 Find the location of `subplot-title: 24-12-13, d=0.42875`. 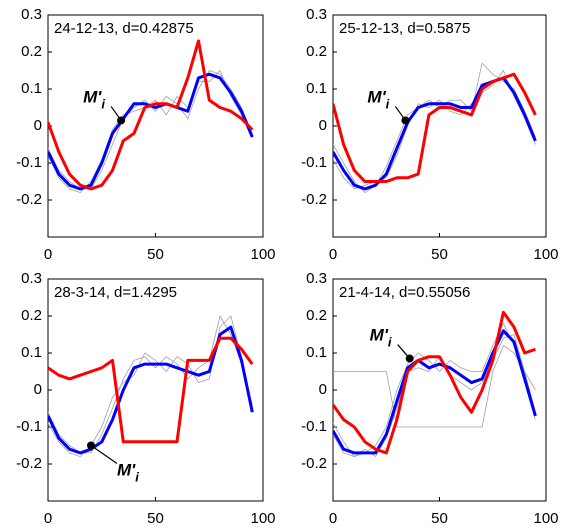

subplot-title: 24-12-13, d=0.42875 is located at coordinates (124, 28).